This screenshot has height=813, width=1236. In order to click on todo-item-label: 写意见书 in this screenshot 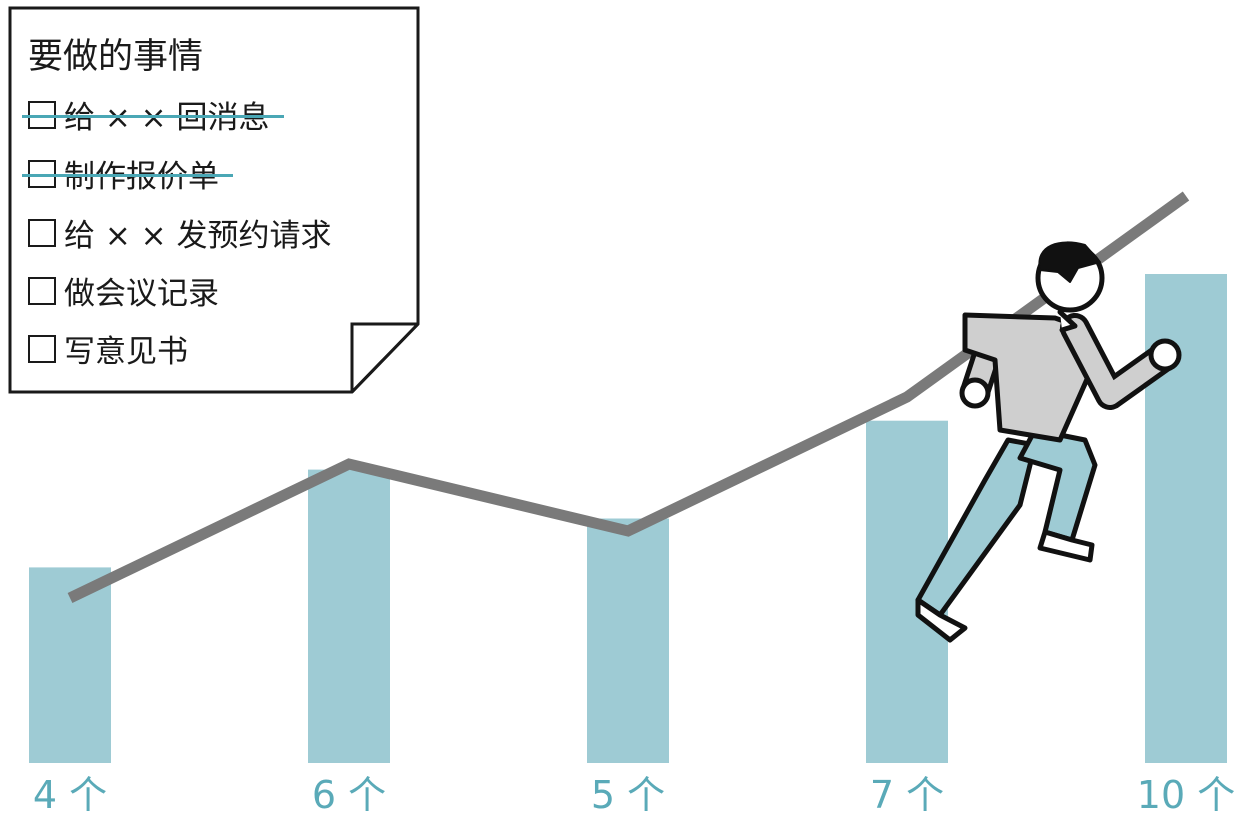, I will do `click(126, 352)`.